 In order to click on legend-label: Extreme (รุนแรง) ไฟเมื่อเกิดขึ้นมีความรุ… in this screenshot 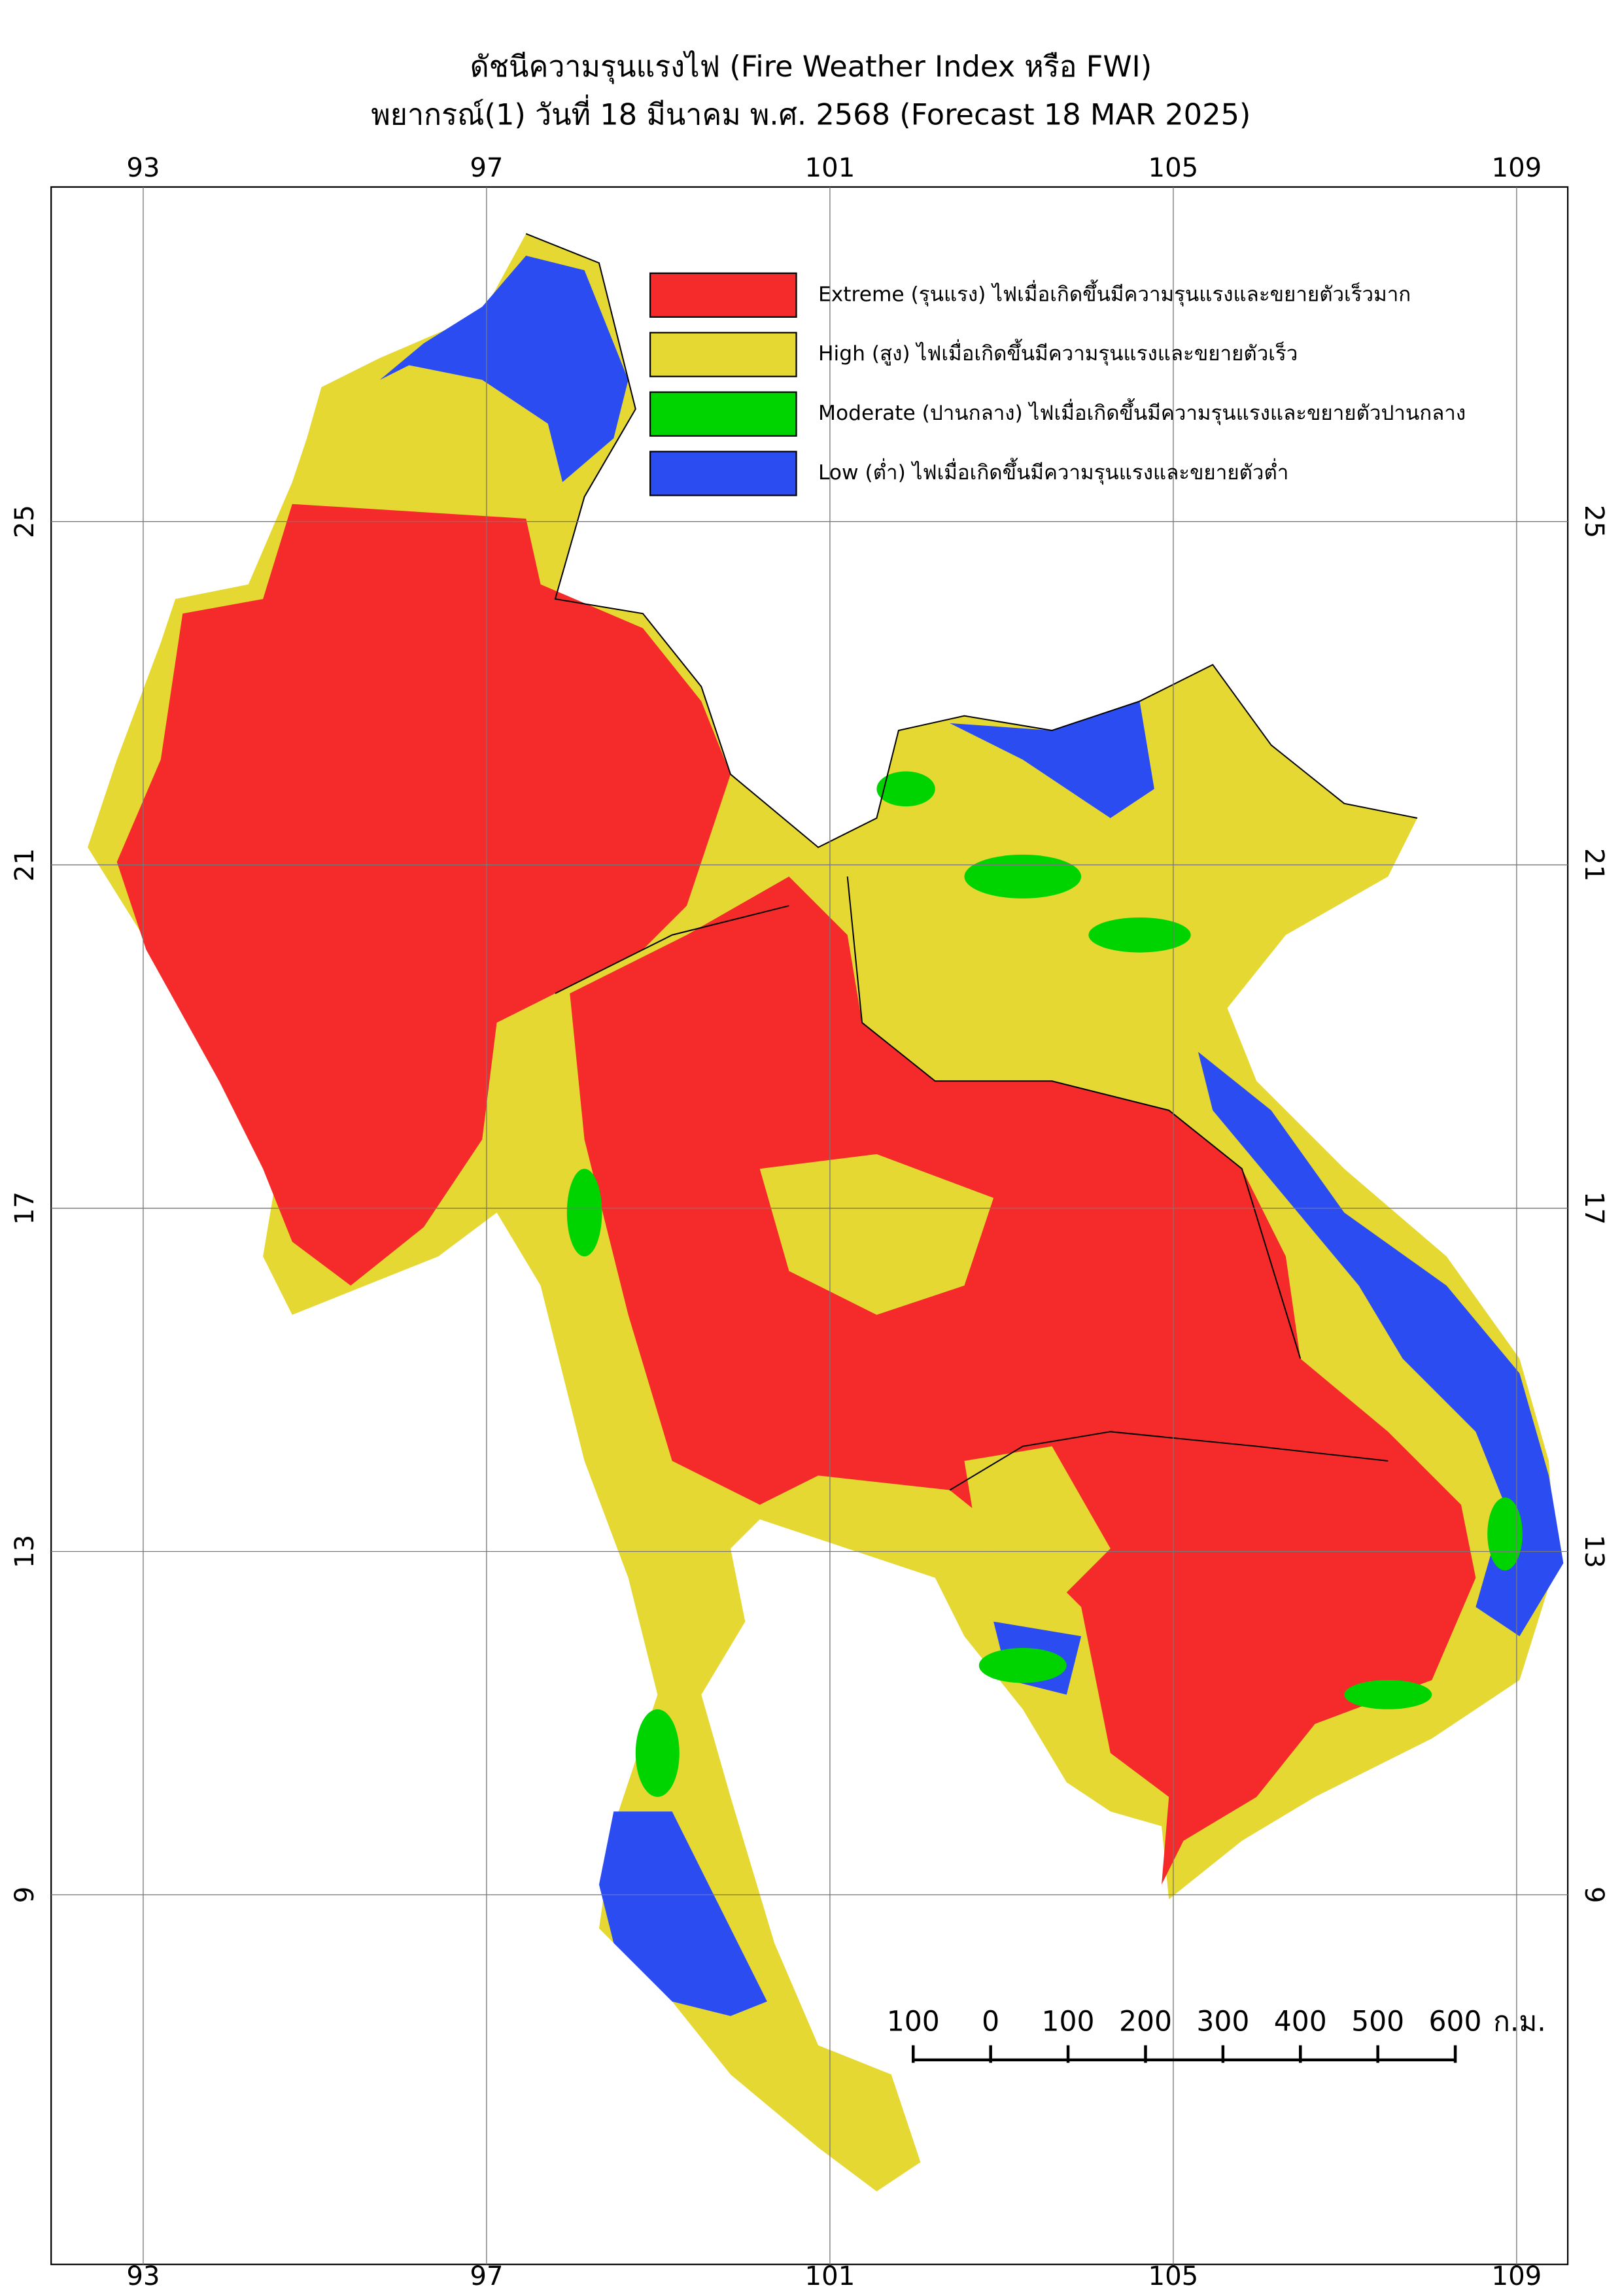, I will do `click(1114, 293)`.